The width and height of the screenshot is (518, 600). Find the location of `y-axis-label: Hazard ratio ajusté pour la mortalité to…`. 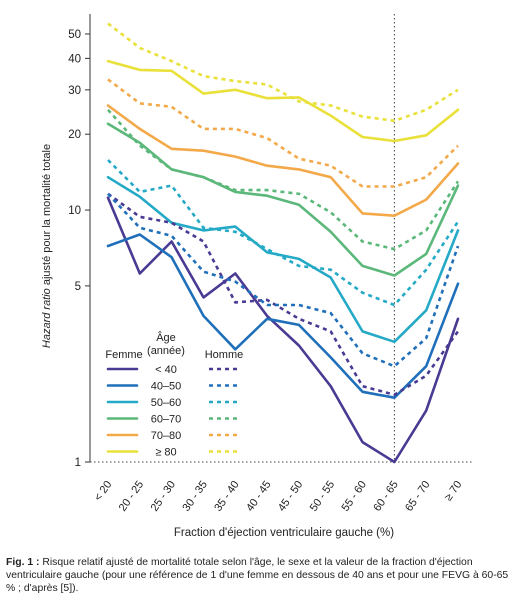

y-axis-label: Hazard ratio ajusté pour la mortalité to… is located at coordinates (47, 246).